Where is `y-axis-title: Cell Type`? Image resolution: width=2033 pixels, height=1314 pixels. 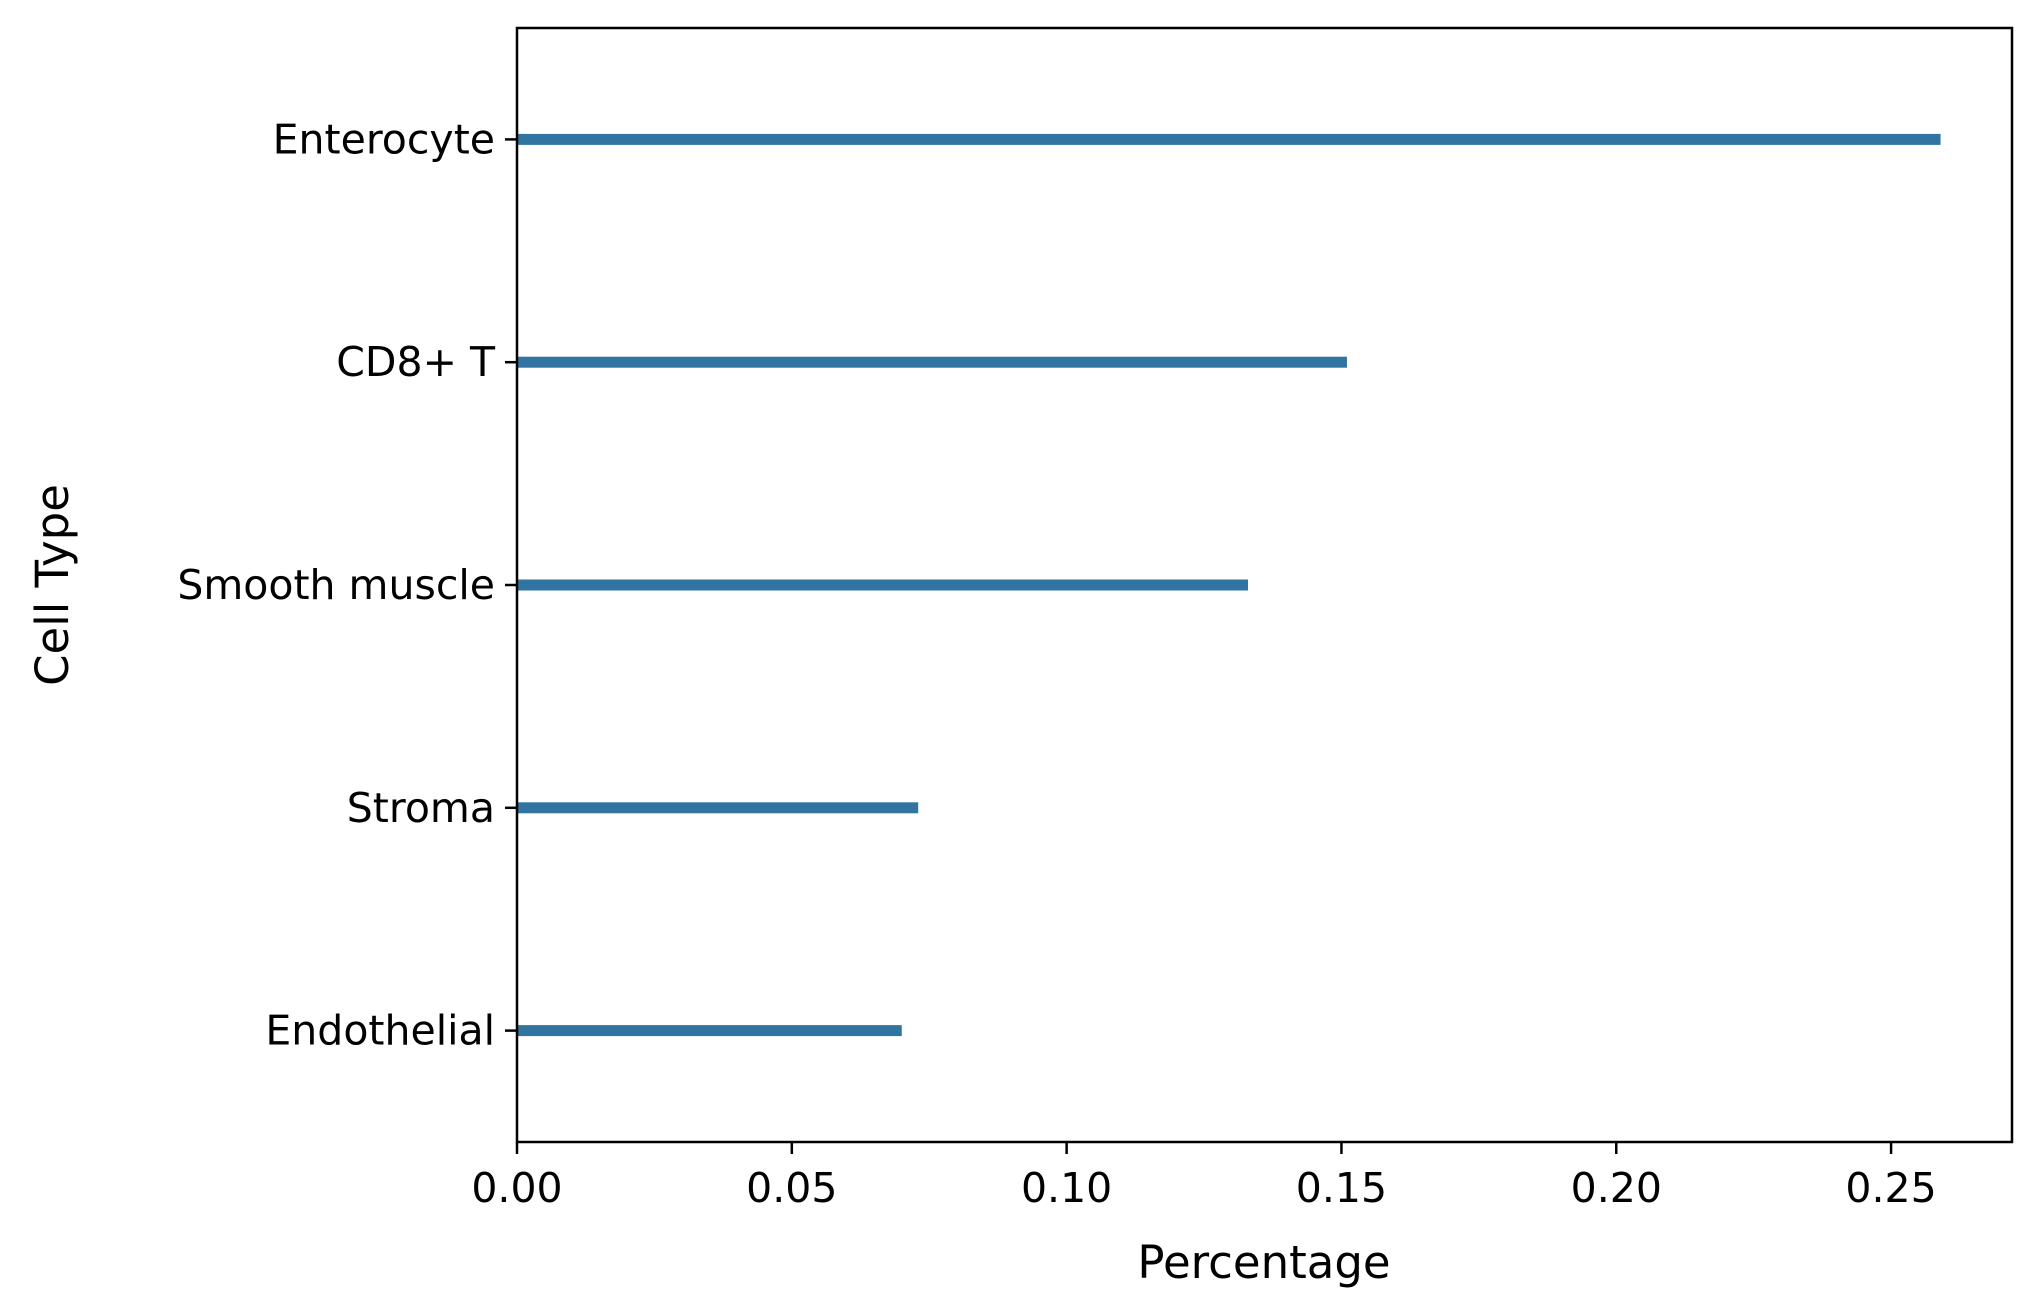
y-axis-title: Cell Type is located at coordinates (52, 585).